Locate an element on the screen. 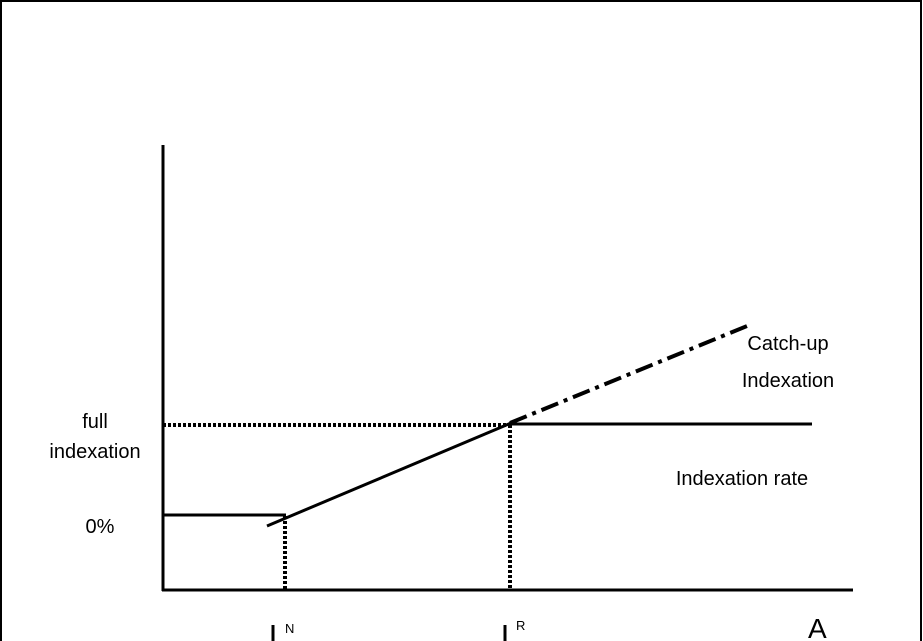  catch-up-line is located at coordinates (631, 373).